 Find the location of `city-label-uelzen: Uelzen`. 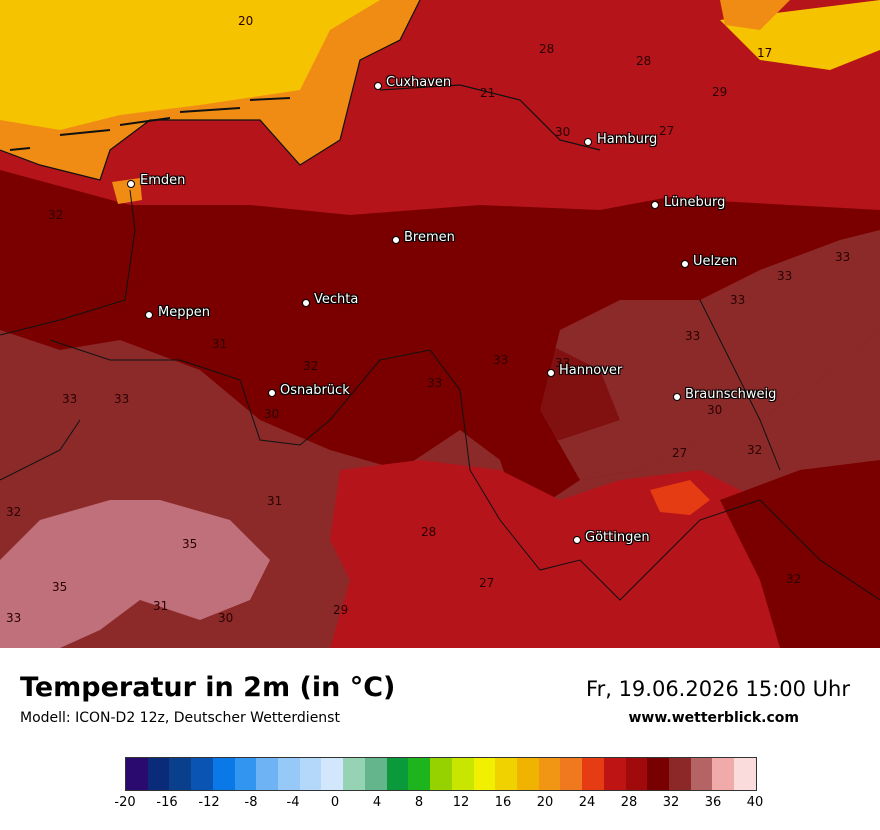

city-label-uelzen: Uelzen is located at coordinates (715, 261).